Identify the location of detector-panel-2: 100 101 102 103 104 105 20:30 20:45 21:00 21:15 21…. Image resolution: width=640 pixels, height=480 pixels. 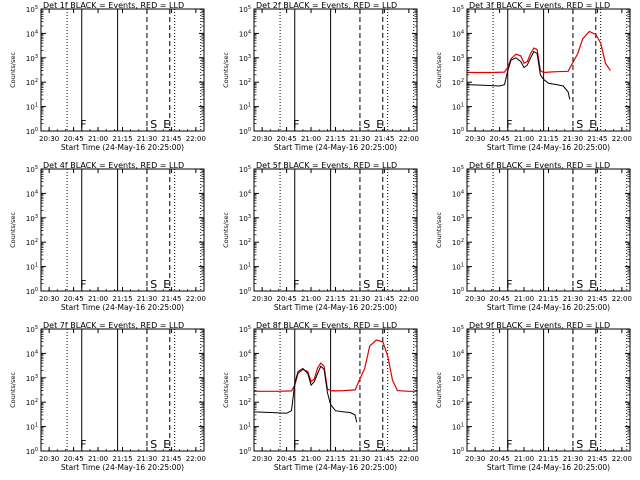
(320, 76).